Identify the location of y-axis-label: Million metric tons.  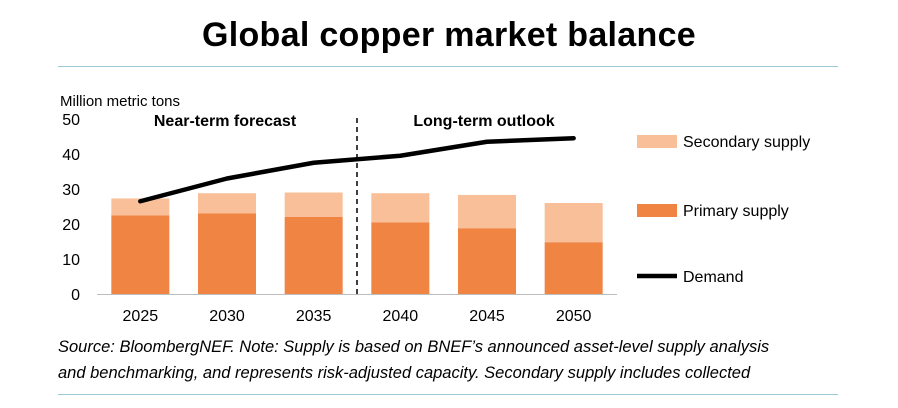
(120, 101).